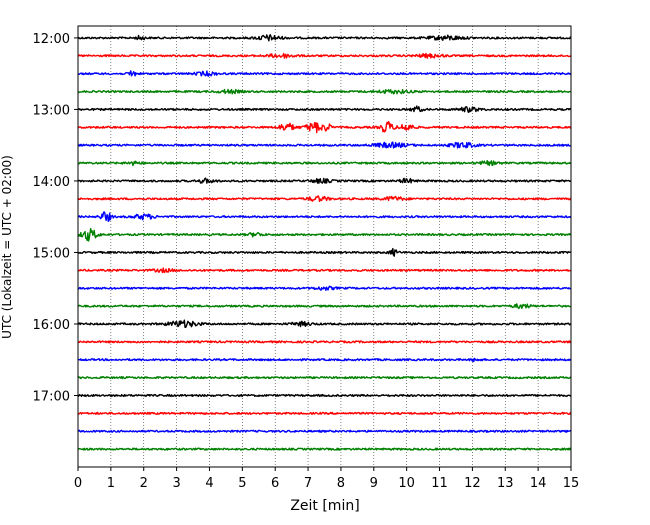 The height and width of the screenshot is (525, 650). What do you see at coordinates (51, 39) in the screenshot?
I see `y-tick-label: 12:00` at bounding box center [51, 39].